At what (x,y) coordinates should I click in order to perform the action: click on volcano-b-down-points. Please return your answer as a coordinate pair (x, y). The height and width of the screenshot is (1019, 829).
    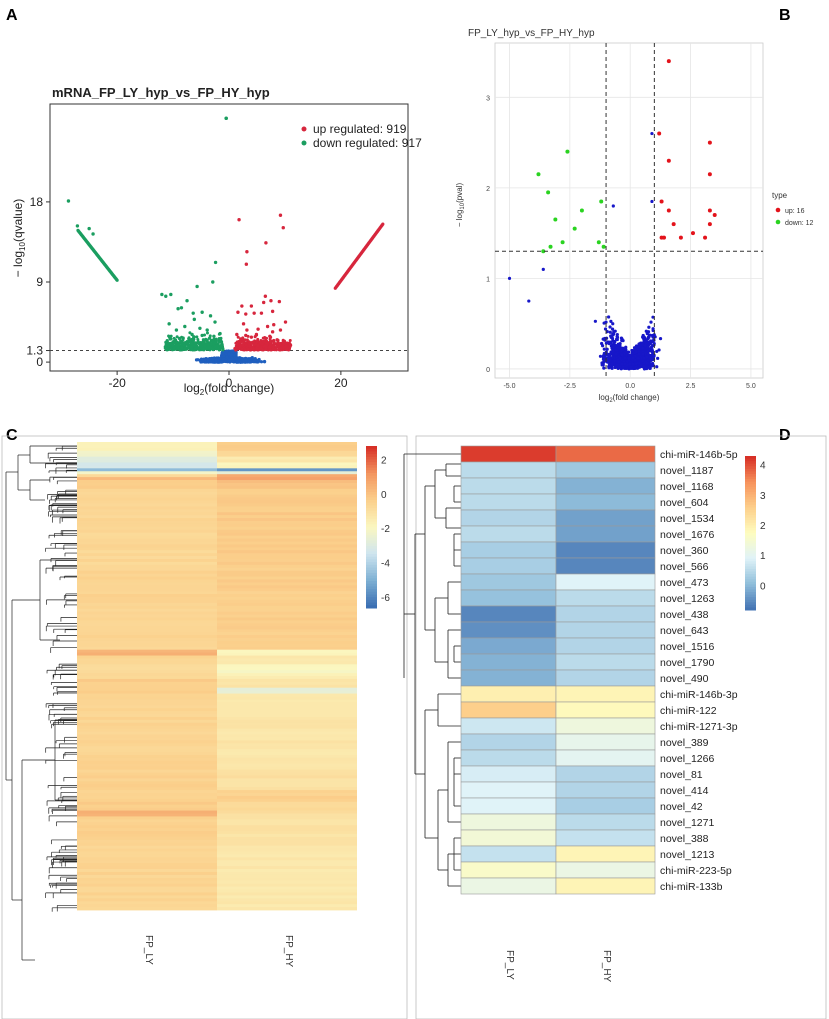
    Looking at the image, I should click on (571, 201).